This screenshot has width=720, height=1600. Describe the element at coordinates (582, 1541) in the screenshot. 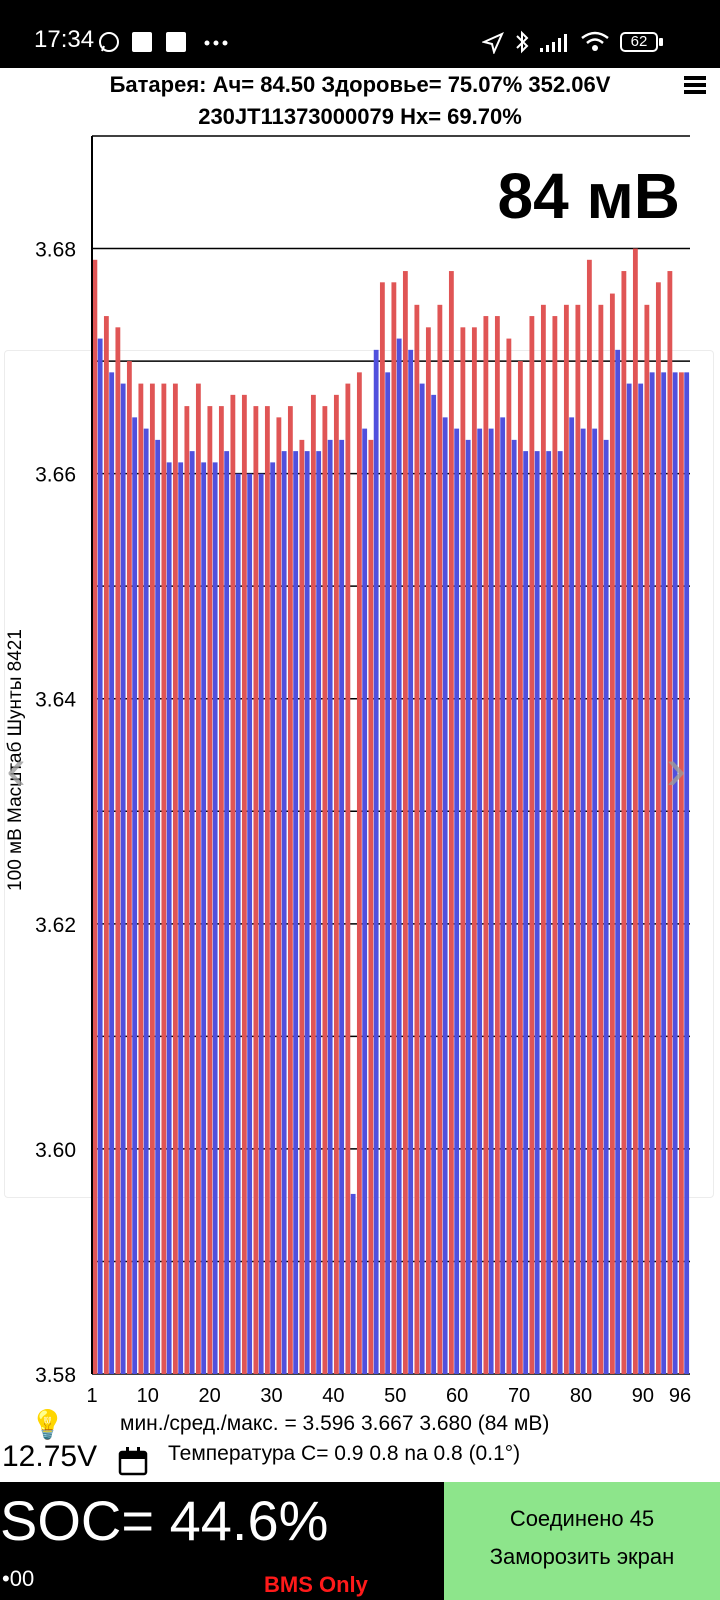

I see `connect-freeze-button: Соединено 45 Заморозить экран` at that location.